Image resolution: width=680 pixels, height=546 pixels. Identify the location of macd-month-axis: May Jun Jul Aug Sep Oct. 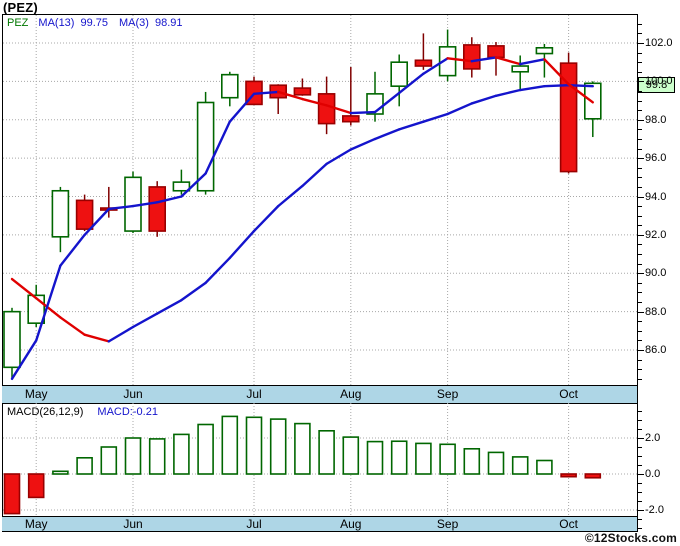
(319, 524).